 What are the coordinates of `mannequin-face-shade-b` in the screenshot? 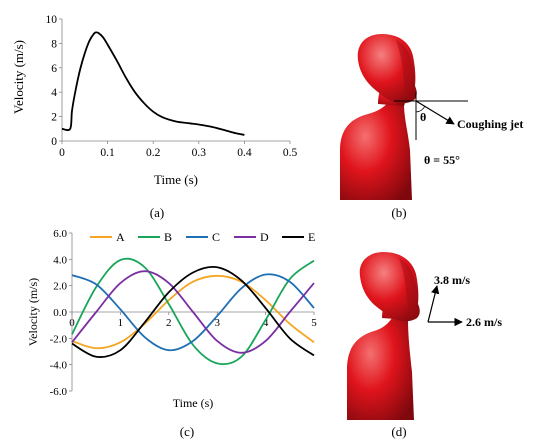 It's located at (406, 71).